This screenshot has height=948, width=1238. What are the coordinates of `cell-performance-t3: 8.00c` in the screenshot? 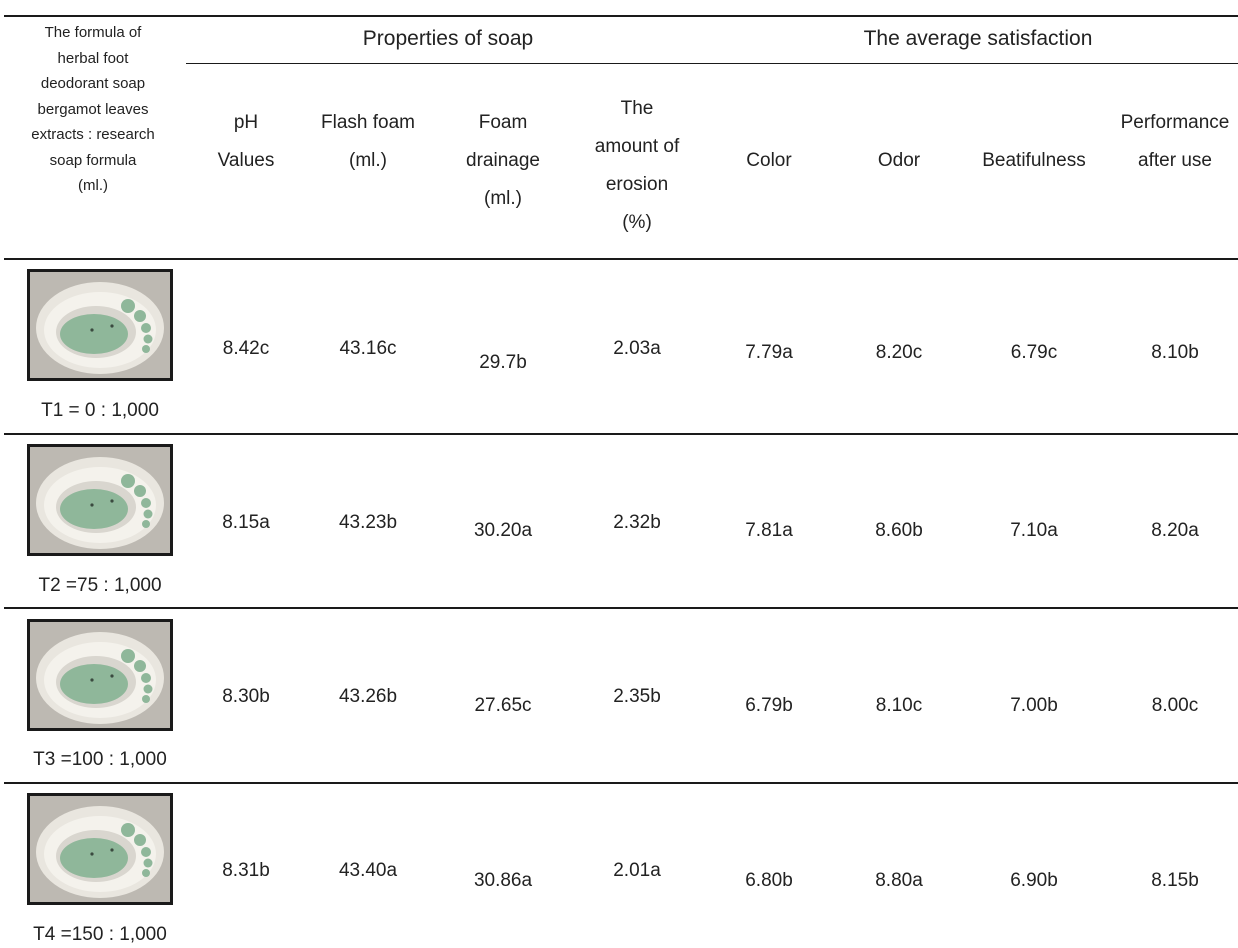 It's located at (1175, 705).